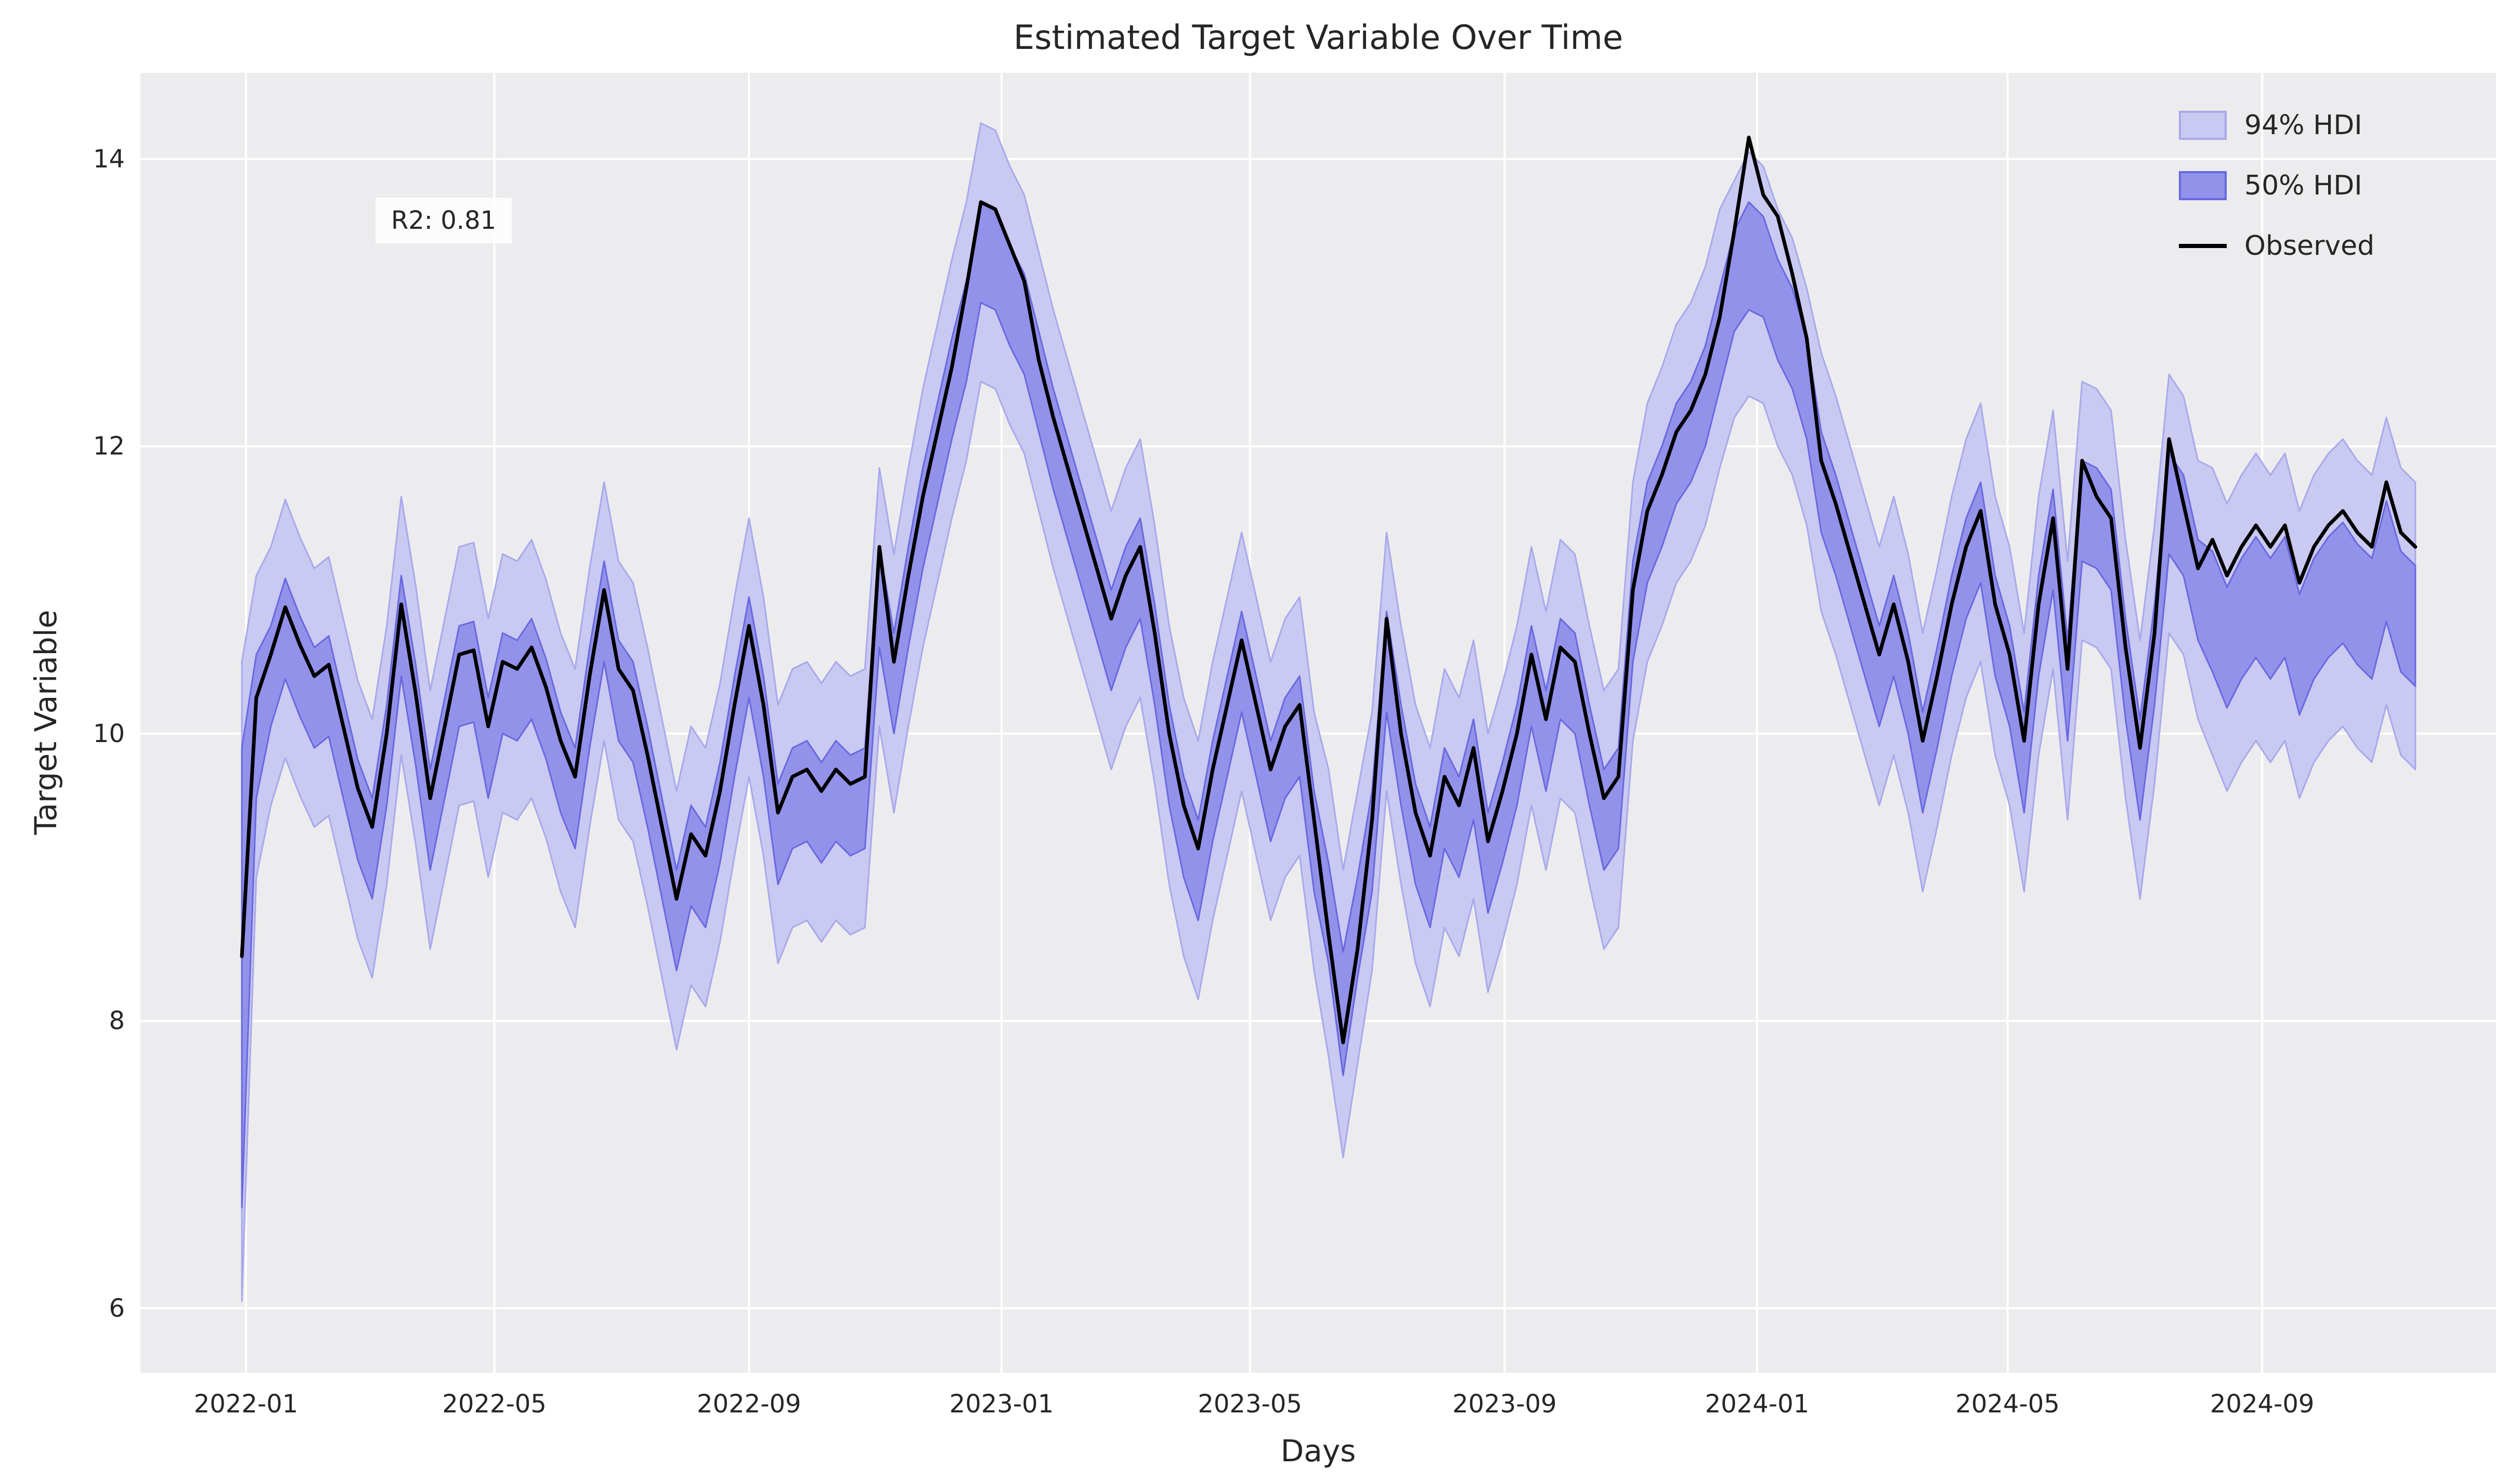 The width and height of the screenshot is (2520, 1480). What do you see at coordinates (2203, 125) in the screenshot?
I see `hdi94-swatch` at bounding box center [2203, 125].